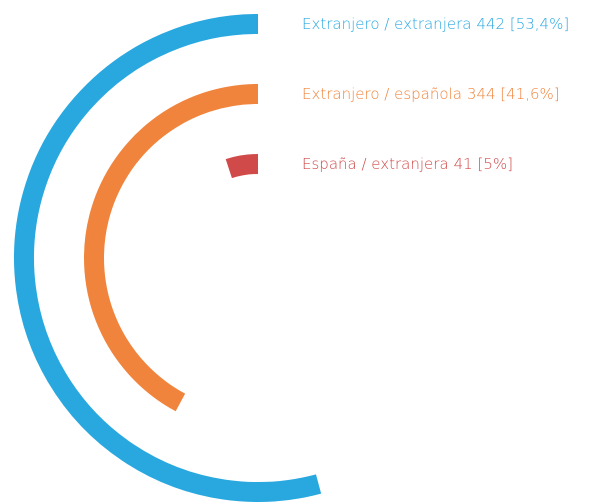 Image resolution: width=608 pixels, height=504 pixels. Describe the element at coordinates (382, 94) in the screenshot. I see `category-label: Extranjero / española` at that location.